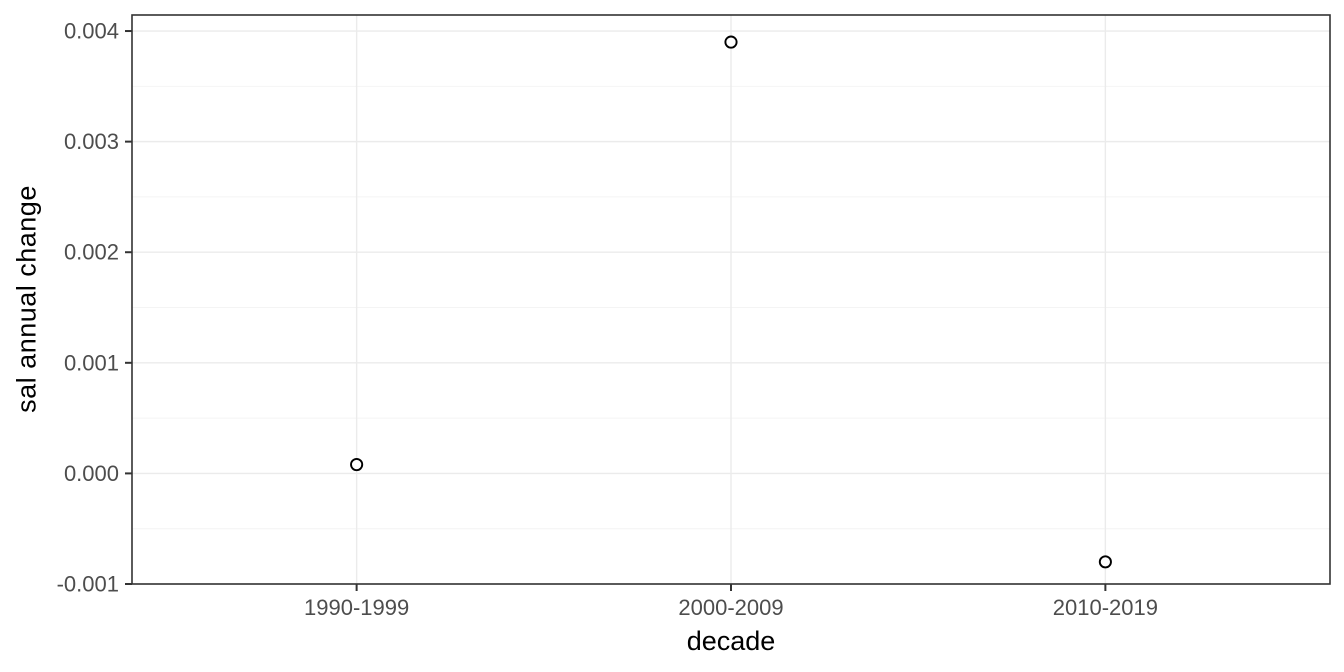 The height and width of the screenshot is (672, 1344). I want to click on data-point-2000-2009, so click(731, 42).